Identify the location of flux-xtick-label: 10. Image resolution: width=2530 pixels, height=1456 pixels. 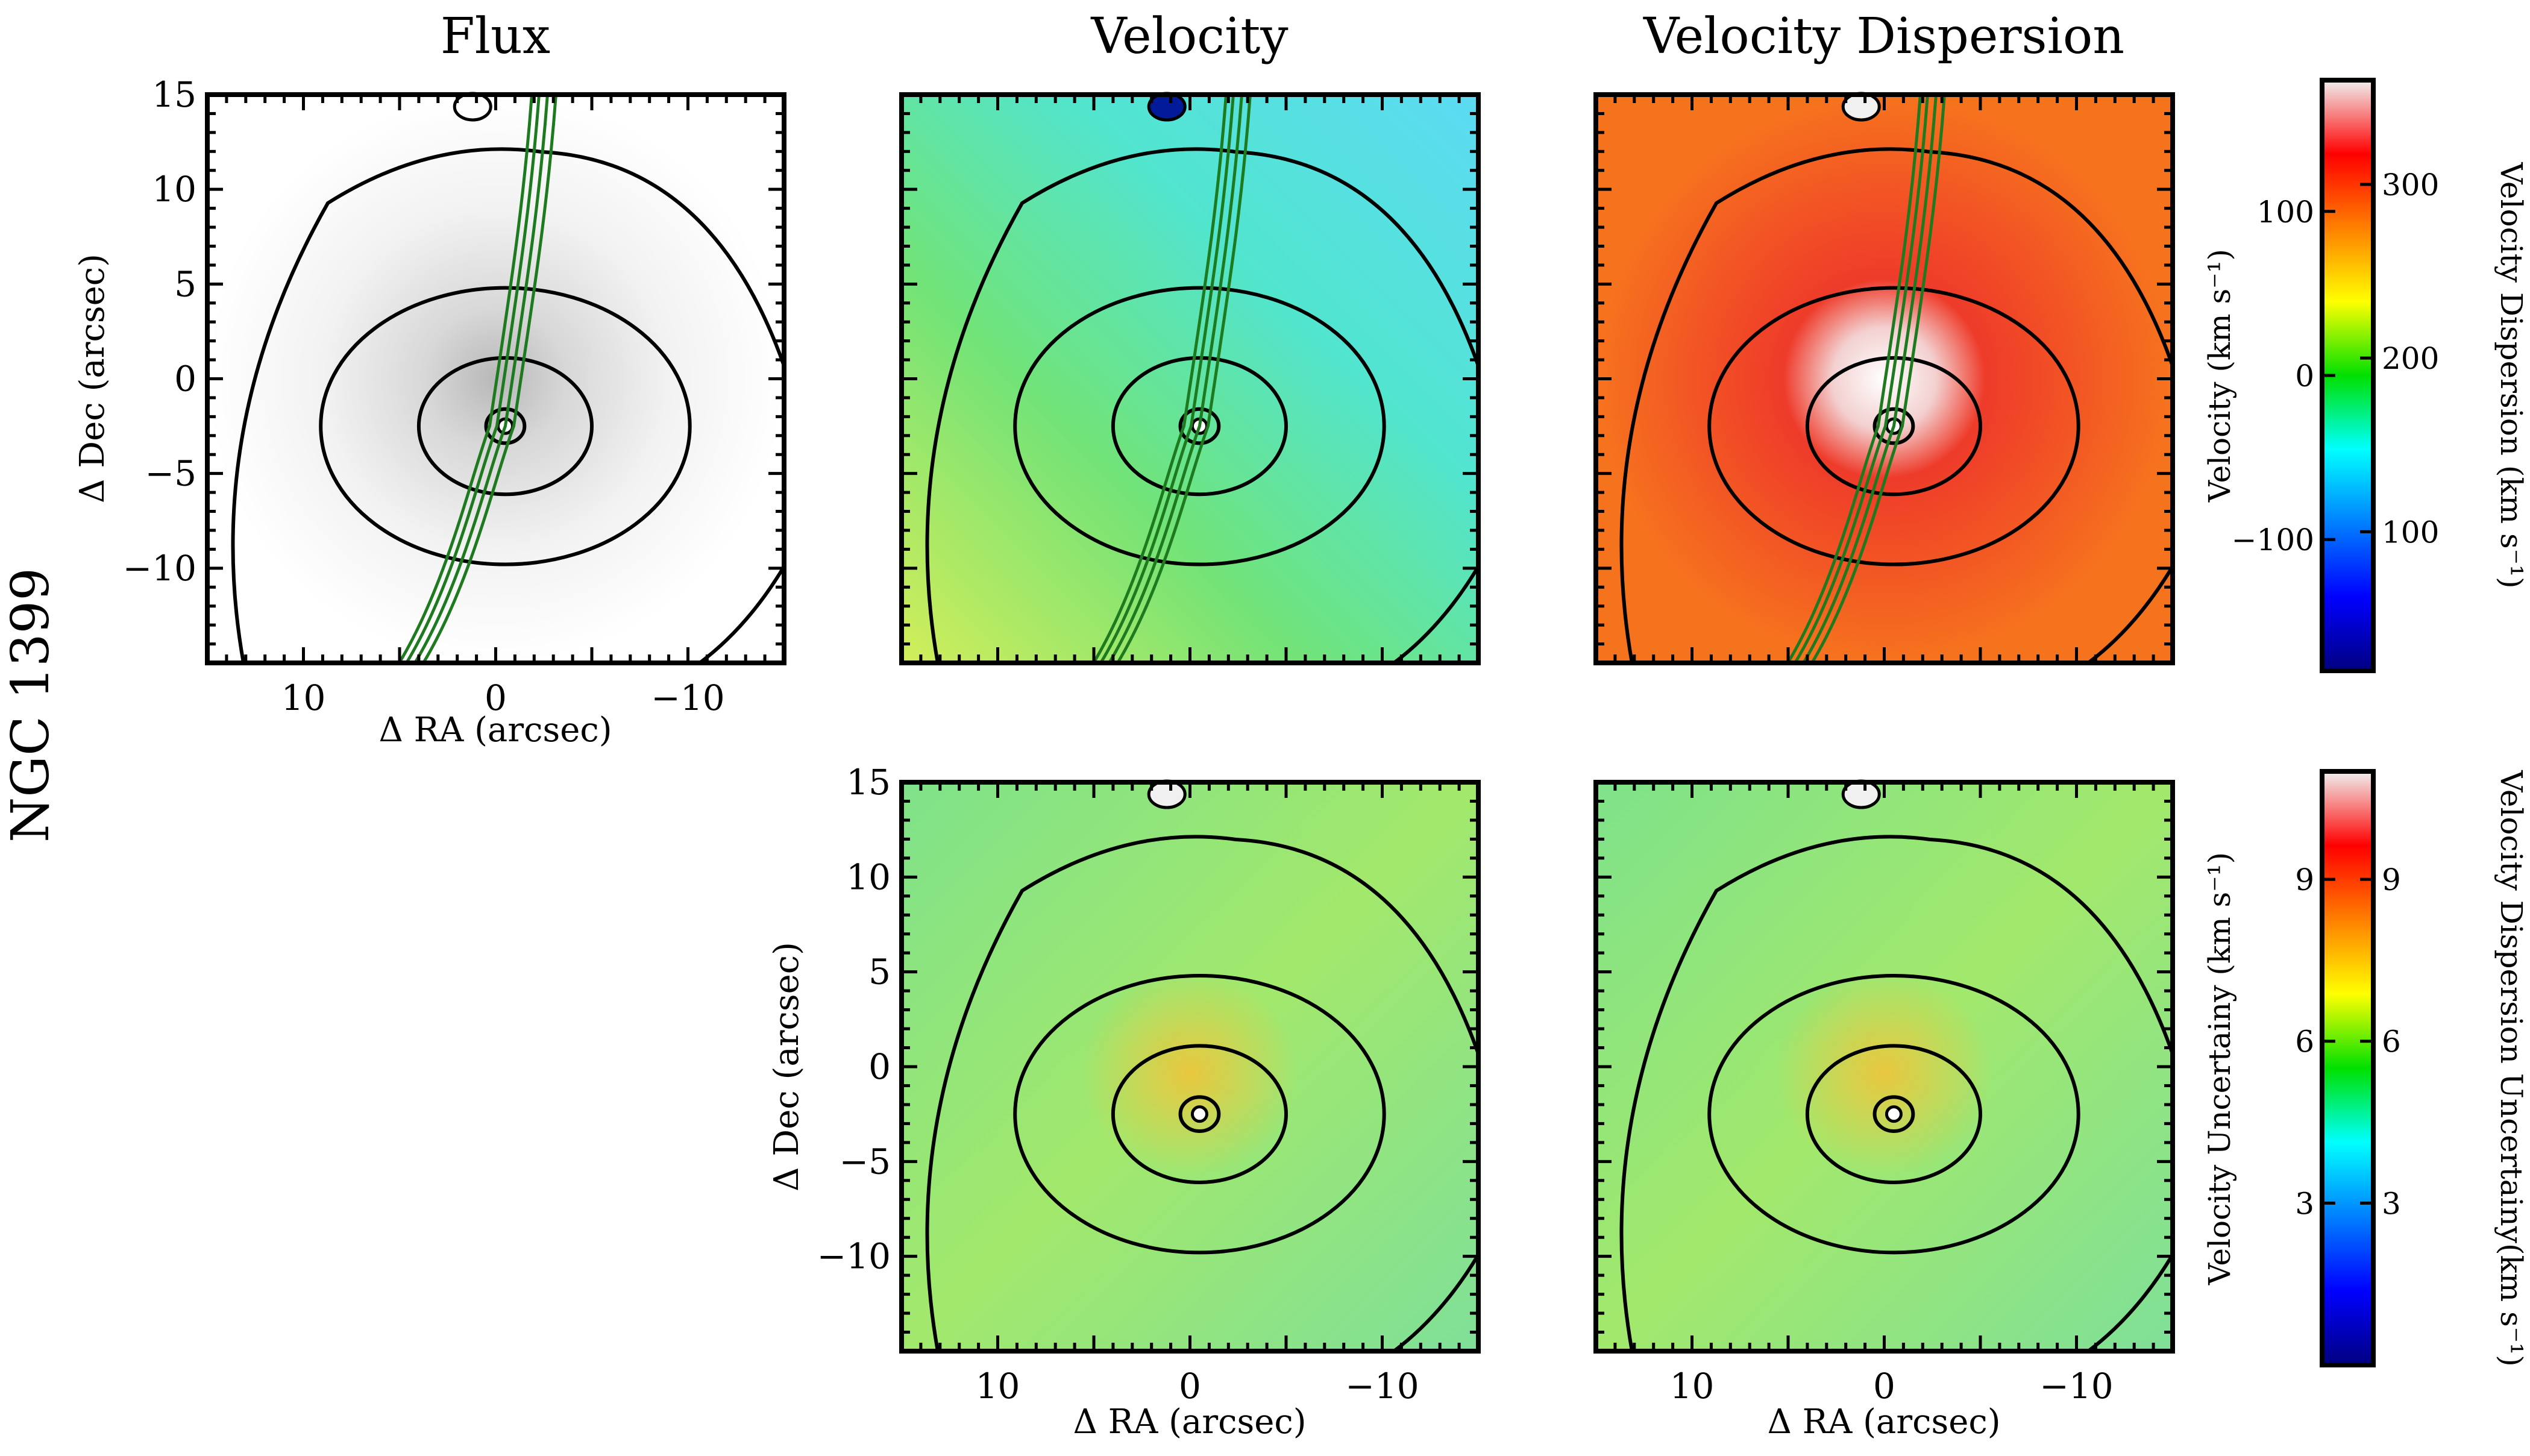
(303, 697).